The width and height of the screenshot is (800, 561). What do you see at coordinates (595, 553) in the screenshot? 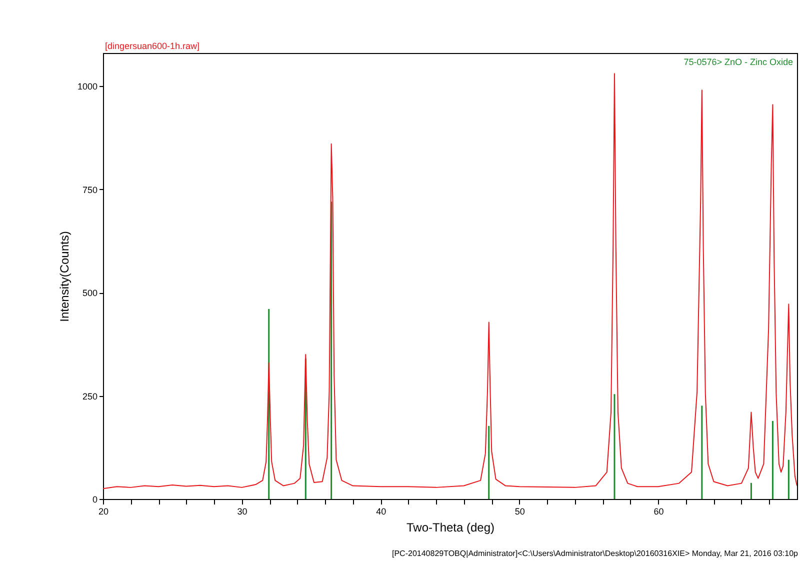
I see `text: [PC-20140829TOBQ|Administrator]<C:\Users\Administrator\Desktop\20160316XIE> Monday, Mar 21, 2016 03:10p` at bounding box center [595, 553].